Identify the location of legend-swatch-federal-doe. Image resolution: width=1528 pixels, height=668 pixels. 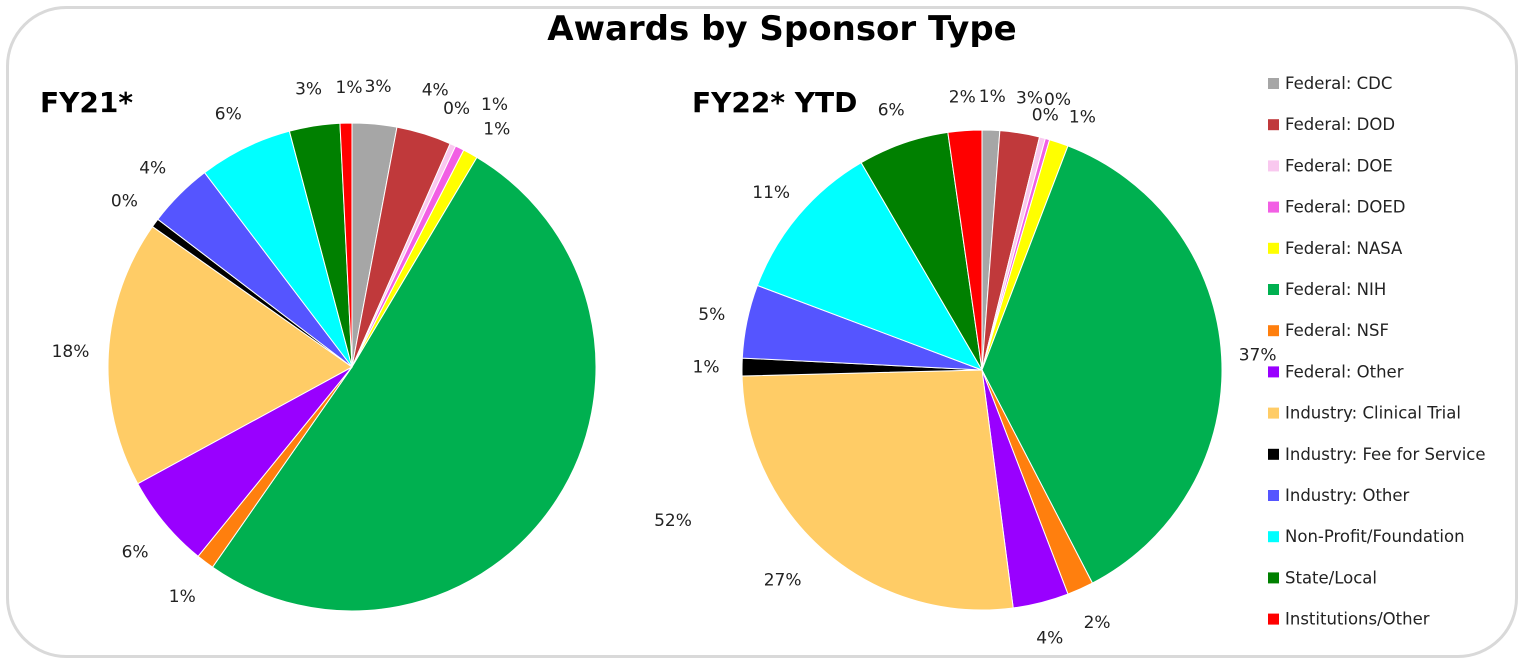
(1273, 166).